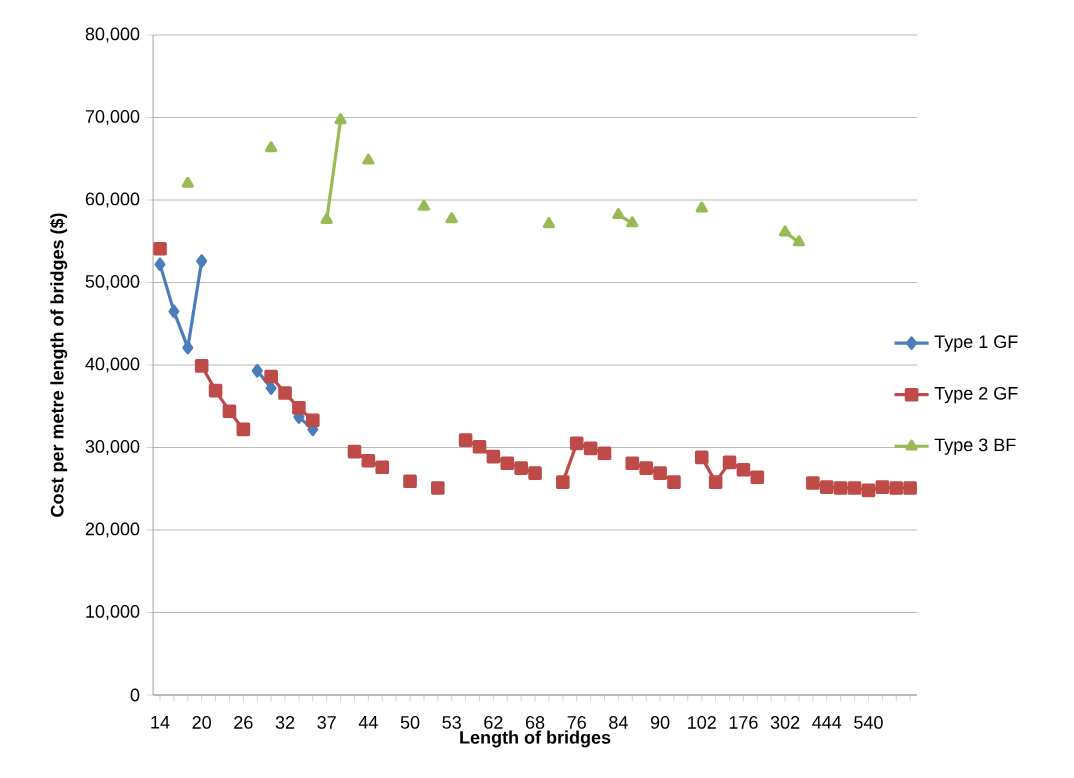  I want to click on x-tick-label: 14, so click(160, 722).